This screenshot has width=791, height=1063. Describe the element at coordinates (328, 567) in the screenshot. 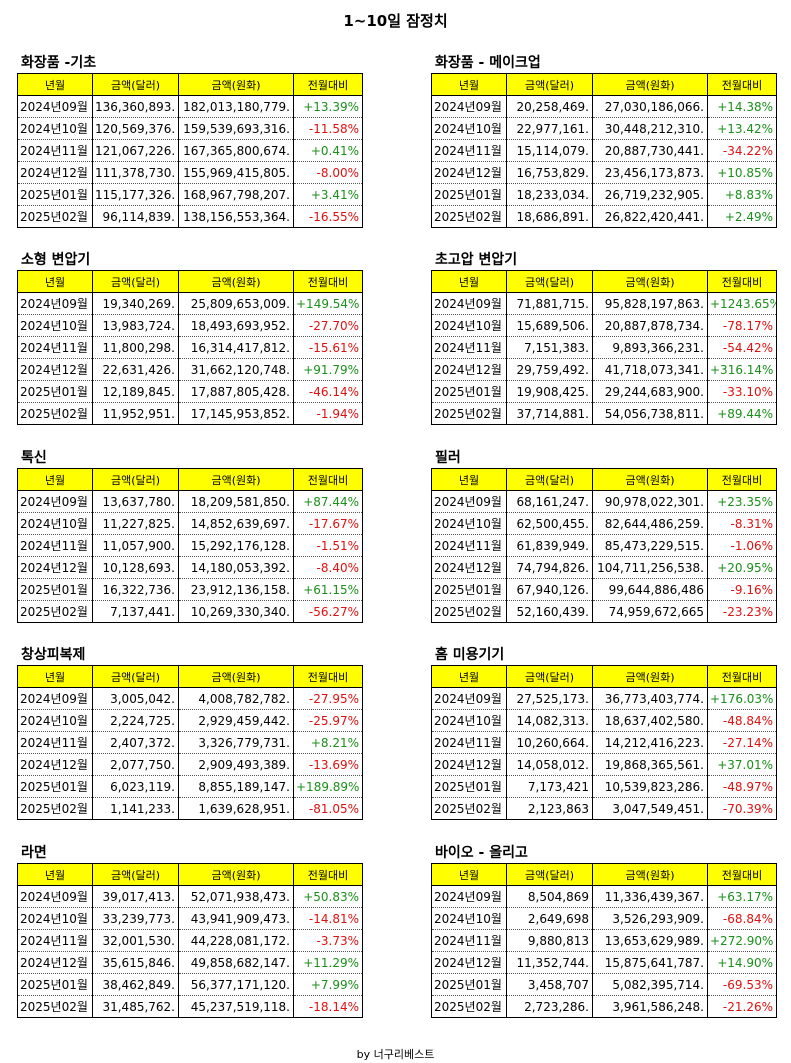

I see `mom-change-cell: -8.40%` at that location.